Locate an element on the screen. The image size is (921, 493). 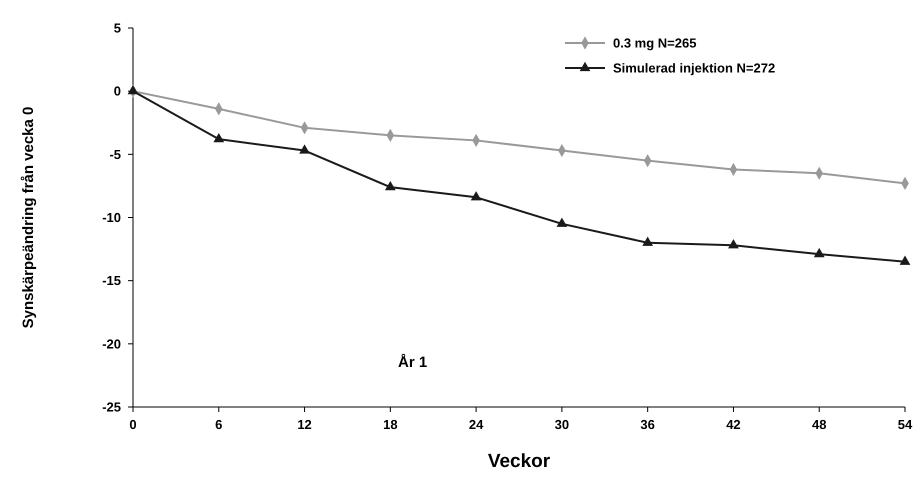
y-tick-label: 5 is located at coordinates (117, 28).